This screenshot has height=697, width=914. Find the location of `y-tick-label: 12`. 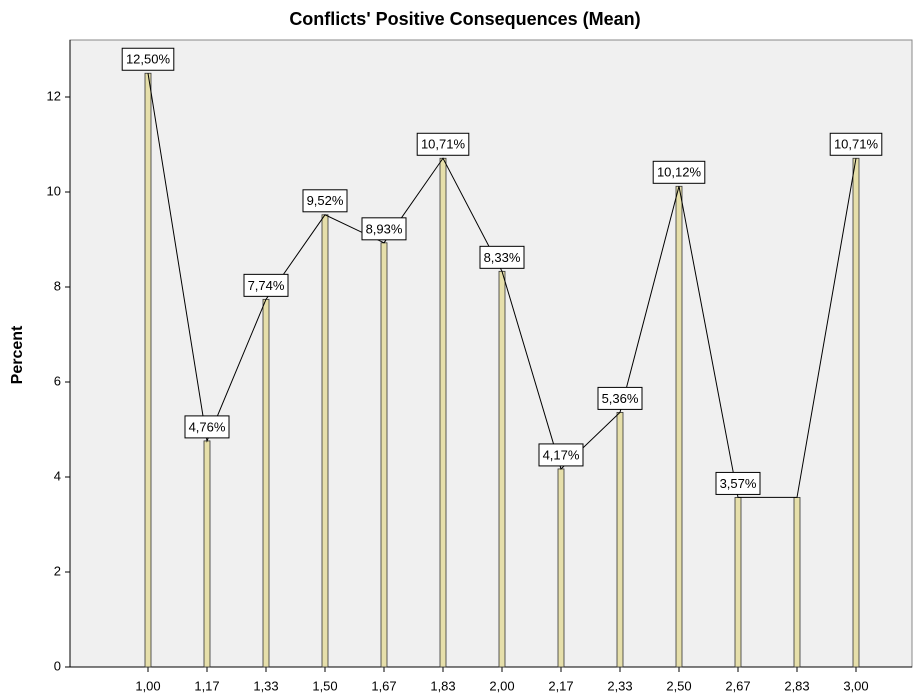

y-tick-label: 12 is located at coordinates (54, 95).